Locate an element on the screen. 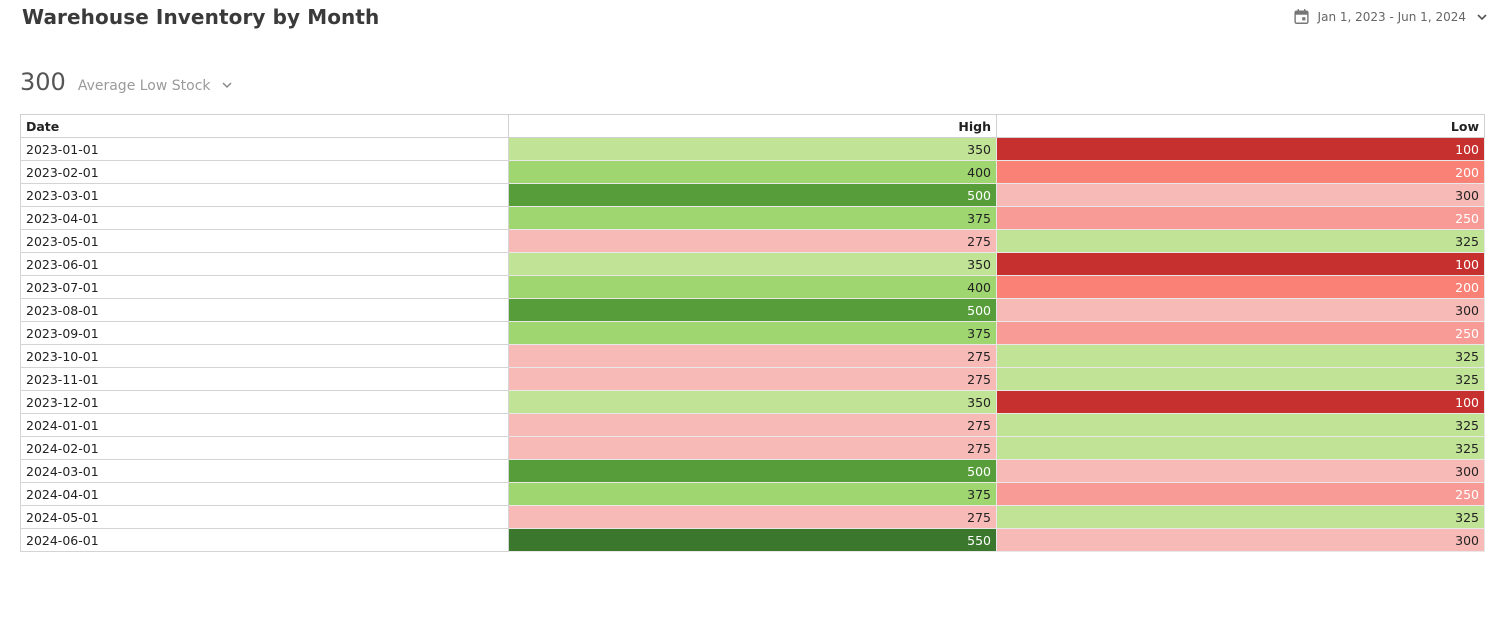 This screenshot has width=1502, height=642. column-header-high: High is located at coordinates (752, 126).